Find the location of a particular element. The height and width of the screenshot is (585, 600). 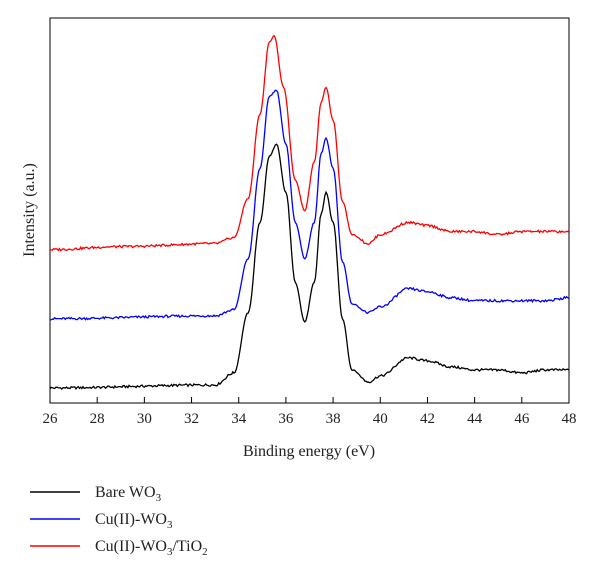

y-axis-label: Intensity (a.u.) is located at coordinates (29, 210).